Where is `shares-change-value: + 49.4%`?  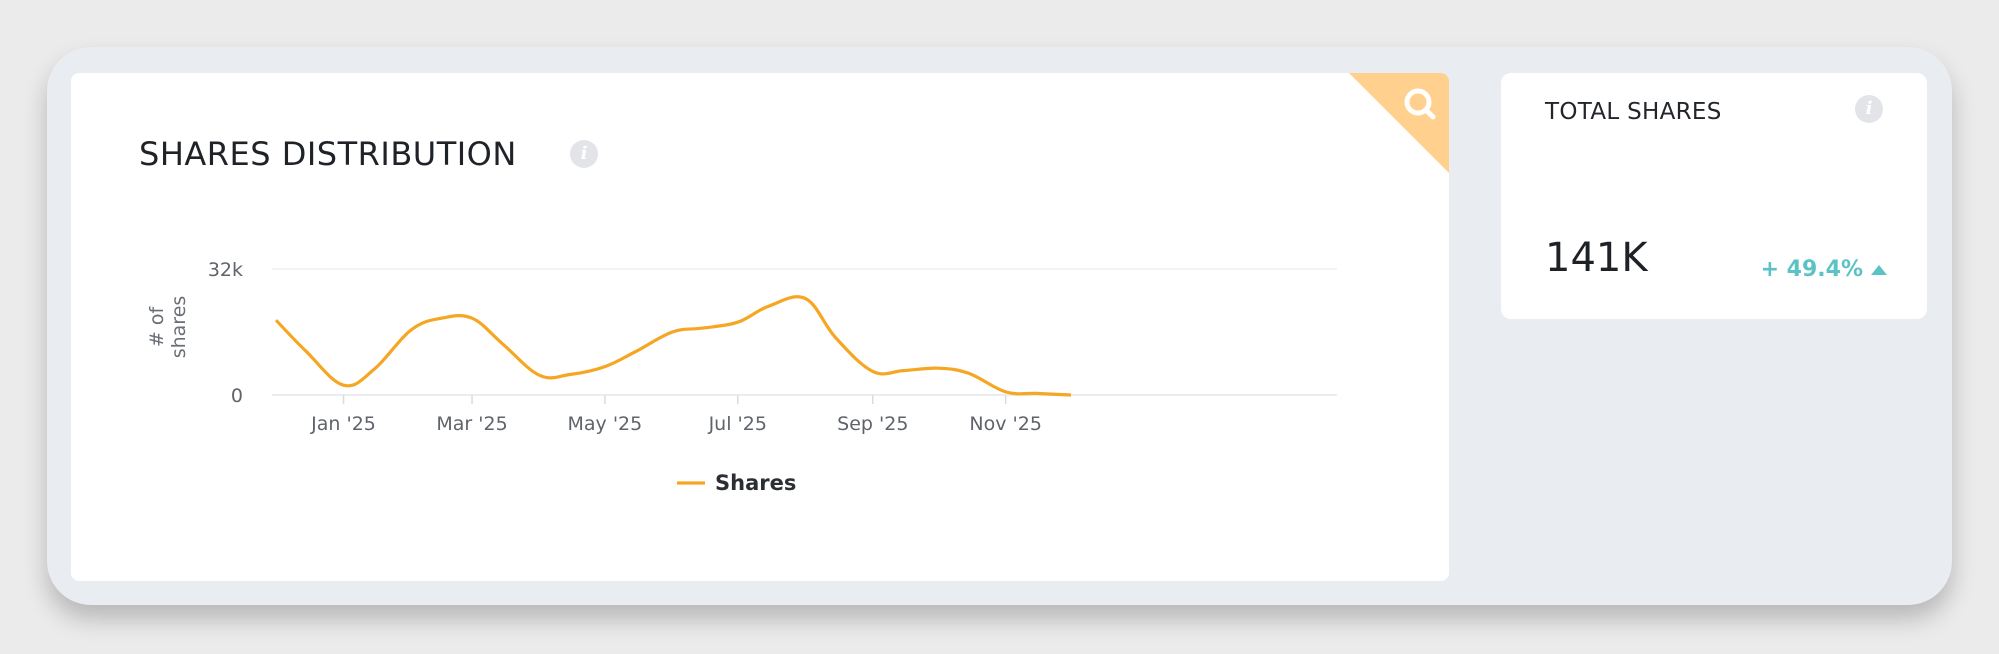
shares-change-value: + 49.4% is located at coordinates (1811, 269).